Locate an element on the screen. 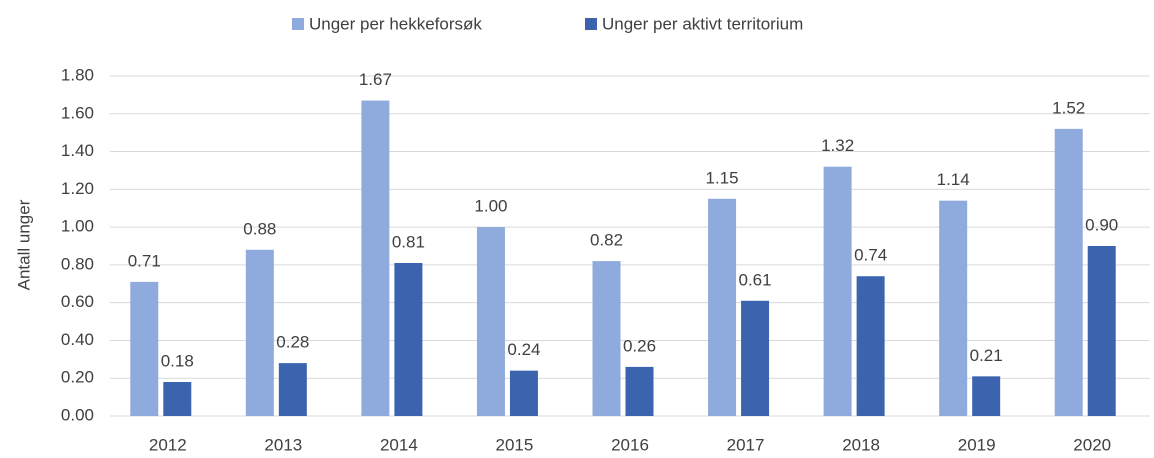 The width and height of the screenshot is (1154, 458). legend-label: Unger per aktivt territorium is located at coordinates (702, 23).